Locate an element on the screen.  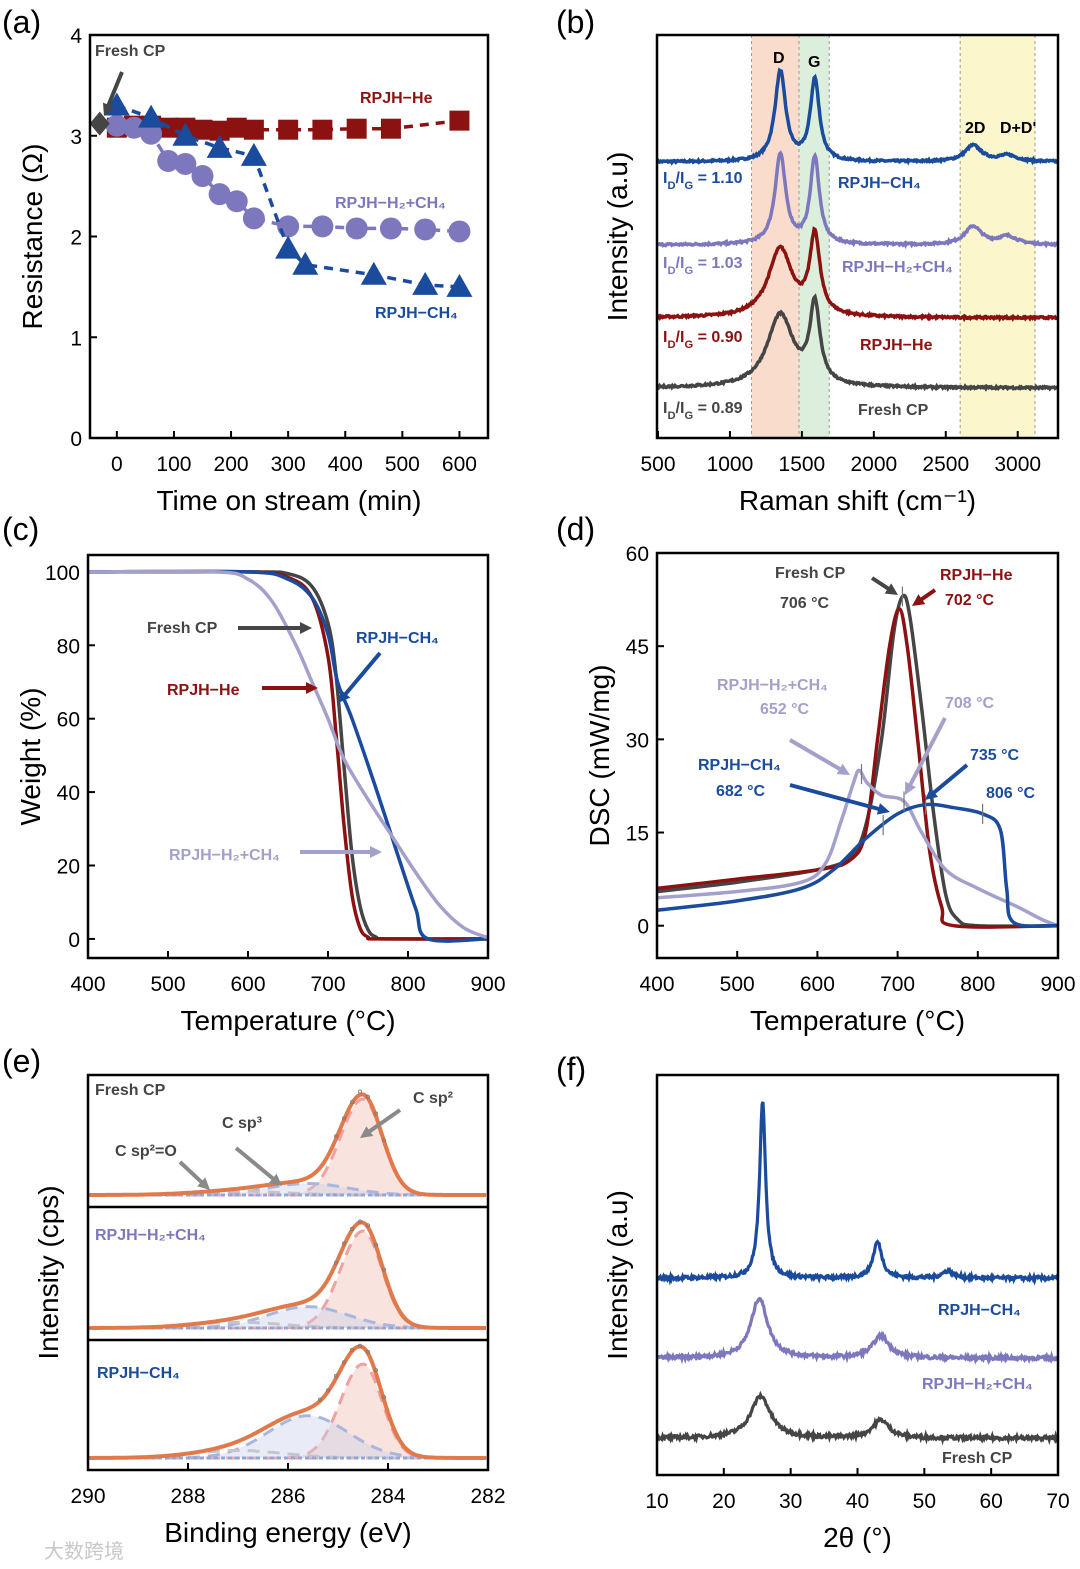
series-label: Fresh CP is located at coordinates (893, 410).